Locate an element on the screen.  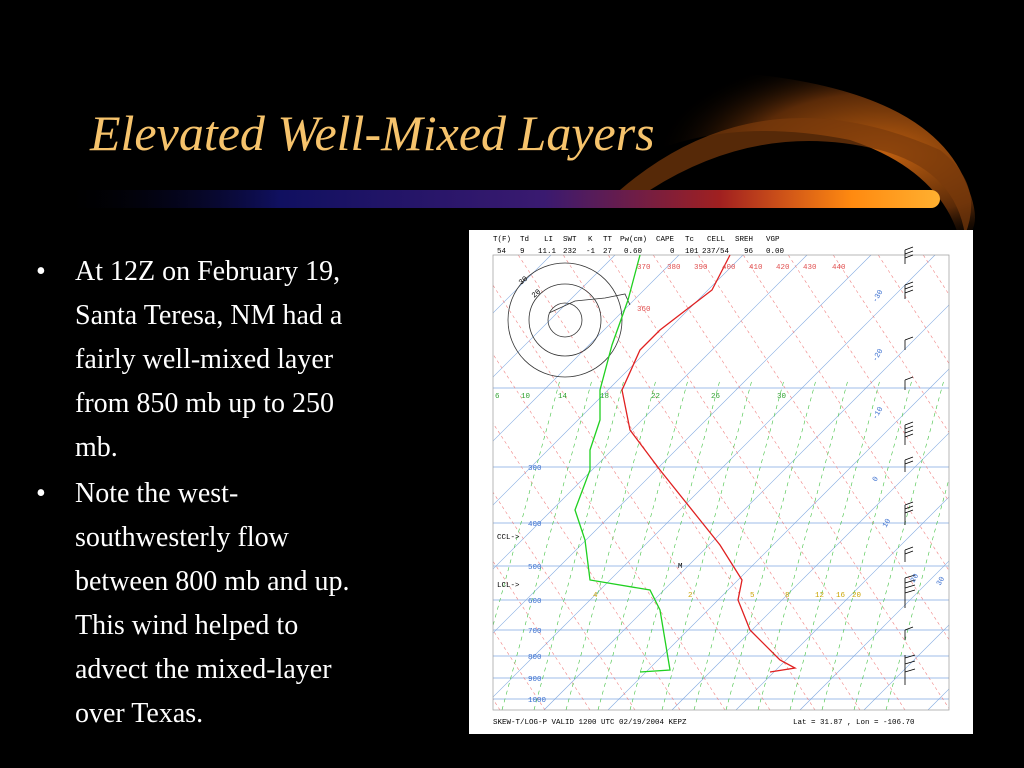
isotherm-label: 30 is located at coordinates (942, 581).